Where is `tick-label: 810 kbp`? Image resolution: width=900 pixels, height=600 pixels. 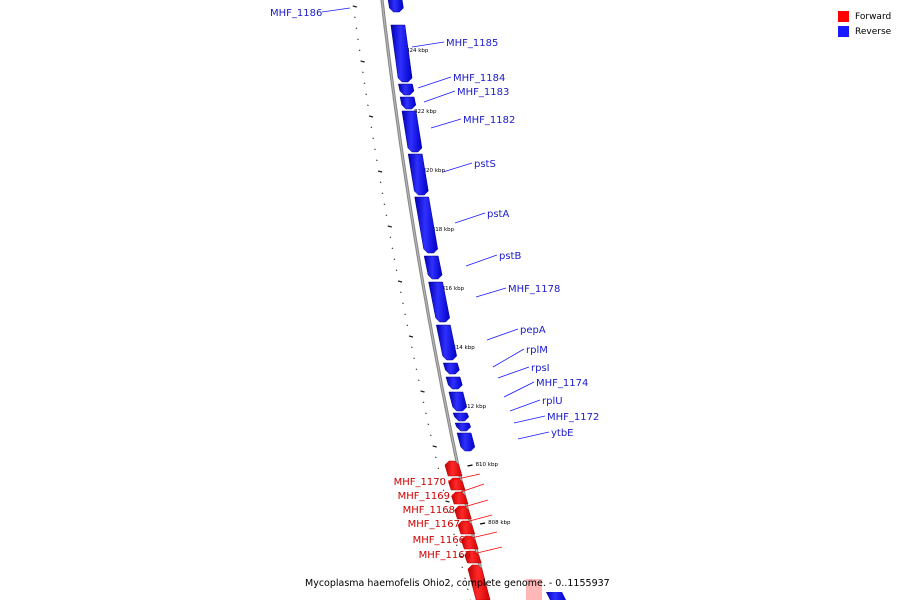
tick-label: 810 kbp is located at coordinates (487, 465).